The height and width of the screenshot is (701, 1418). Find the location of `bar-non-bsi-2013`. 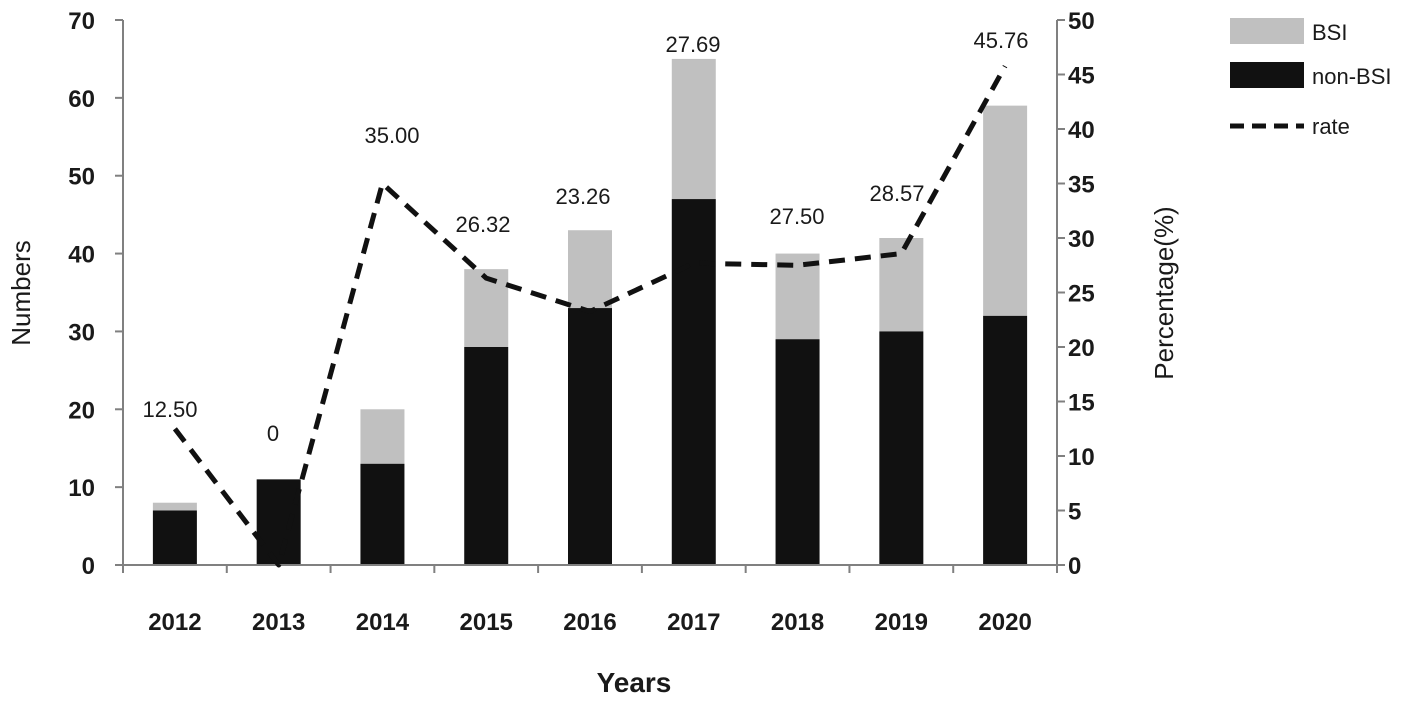

bar-non-bsi-2013 is located at coordinates (278, 522).